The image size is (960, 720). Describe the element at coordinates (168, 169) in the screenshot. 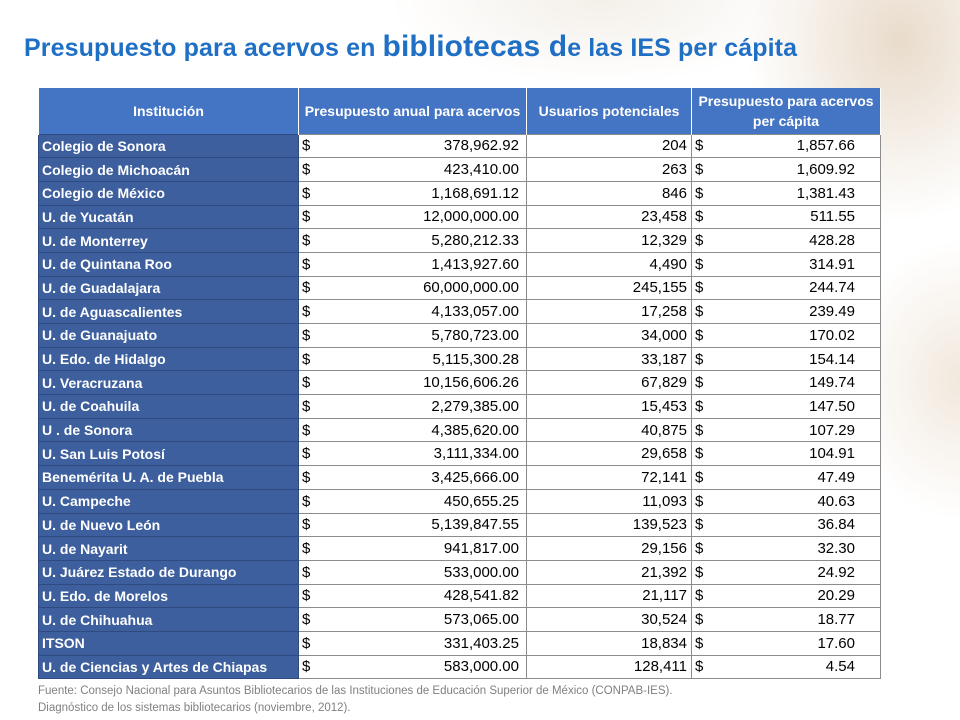

I see `cell-institution: Colegio de Michoacán` at that location.